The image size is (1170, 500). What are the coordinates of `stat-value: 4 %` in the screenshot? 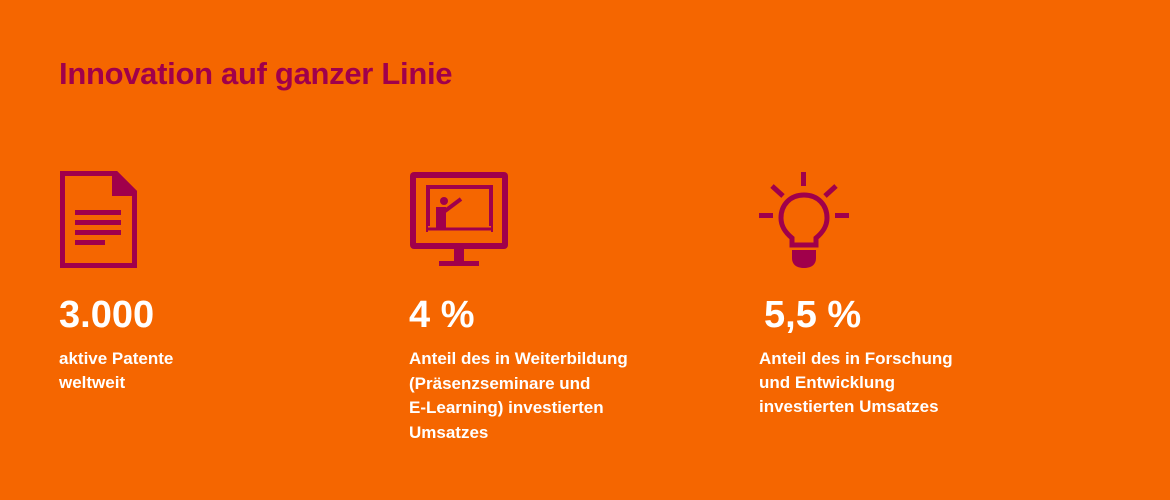 It's located at (442, 315).